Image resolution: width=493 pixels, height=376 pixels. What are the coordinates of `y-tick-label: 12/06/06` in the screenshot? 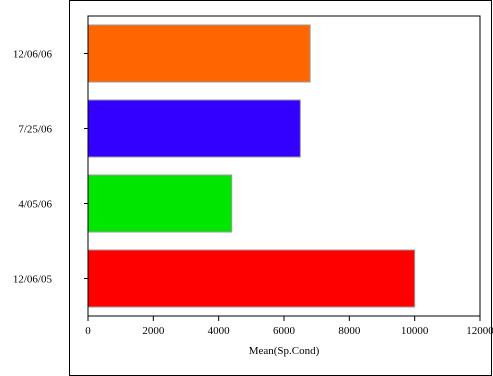 It's located at (33, 55).